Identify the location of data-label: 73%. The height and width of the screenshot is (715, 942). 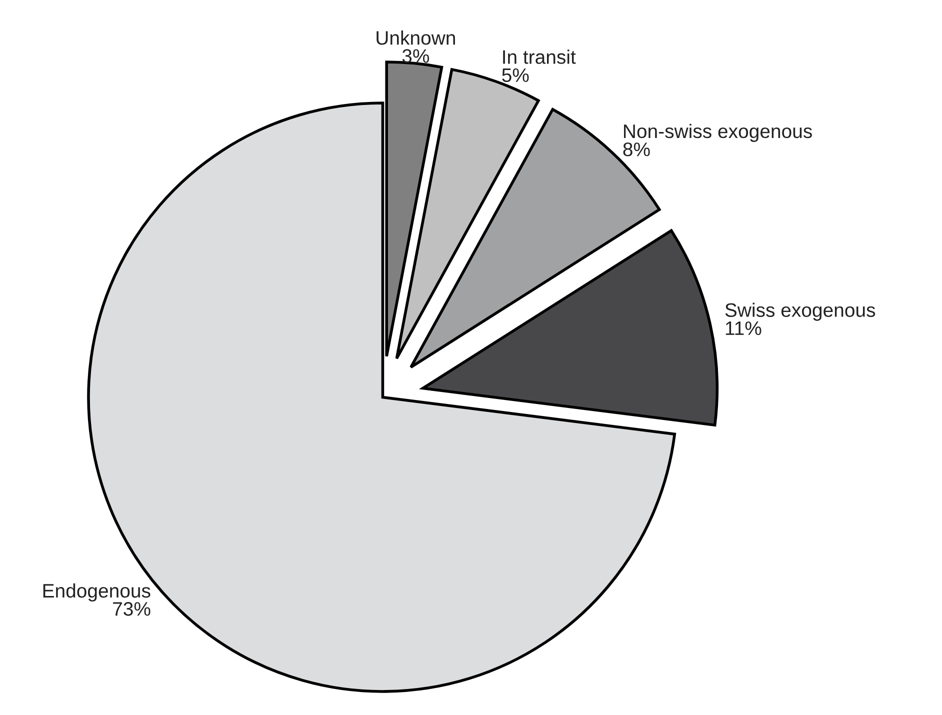
(131, 609).